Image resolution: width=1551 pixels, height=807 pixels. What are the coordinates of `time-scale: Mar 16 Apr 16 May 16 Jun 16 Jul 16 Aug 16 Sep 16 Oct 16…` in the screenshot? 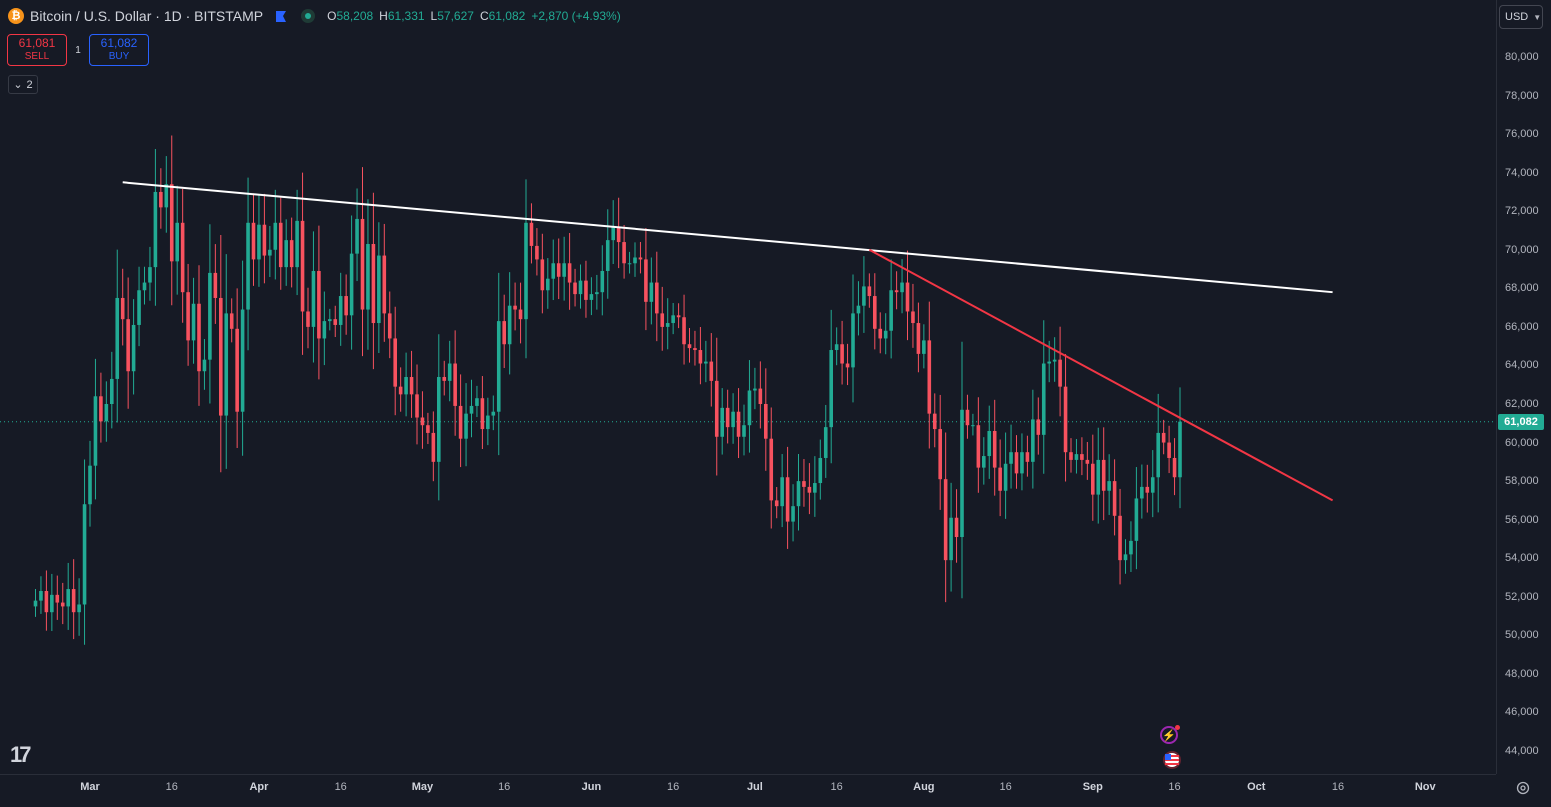 It's located at (748, 790).